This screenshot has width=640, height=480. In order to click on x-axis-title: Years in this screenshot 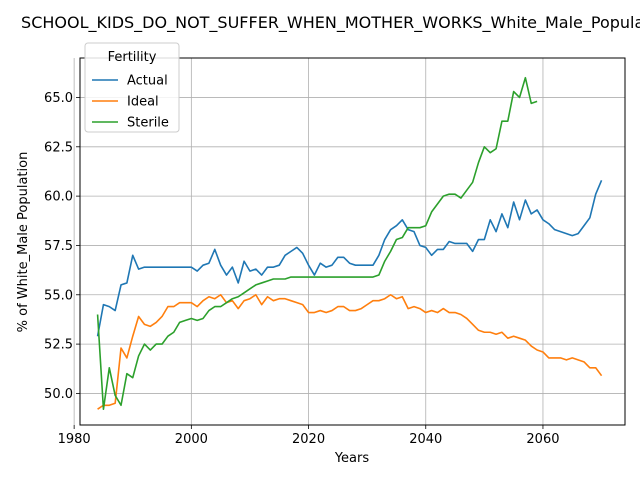, I will do `click(352, 458)`.